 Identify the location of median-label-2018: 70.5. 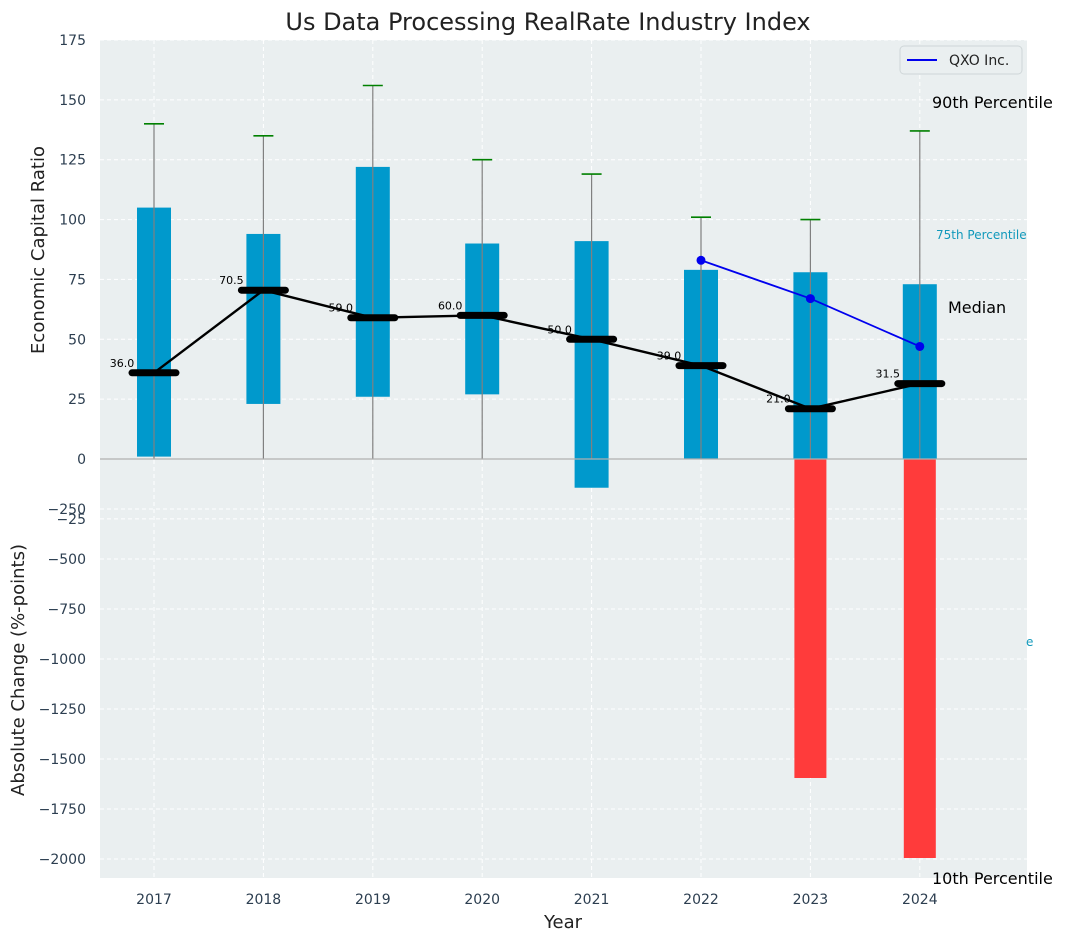
(231, 280).